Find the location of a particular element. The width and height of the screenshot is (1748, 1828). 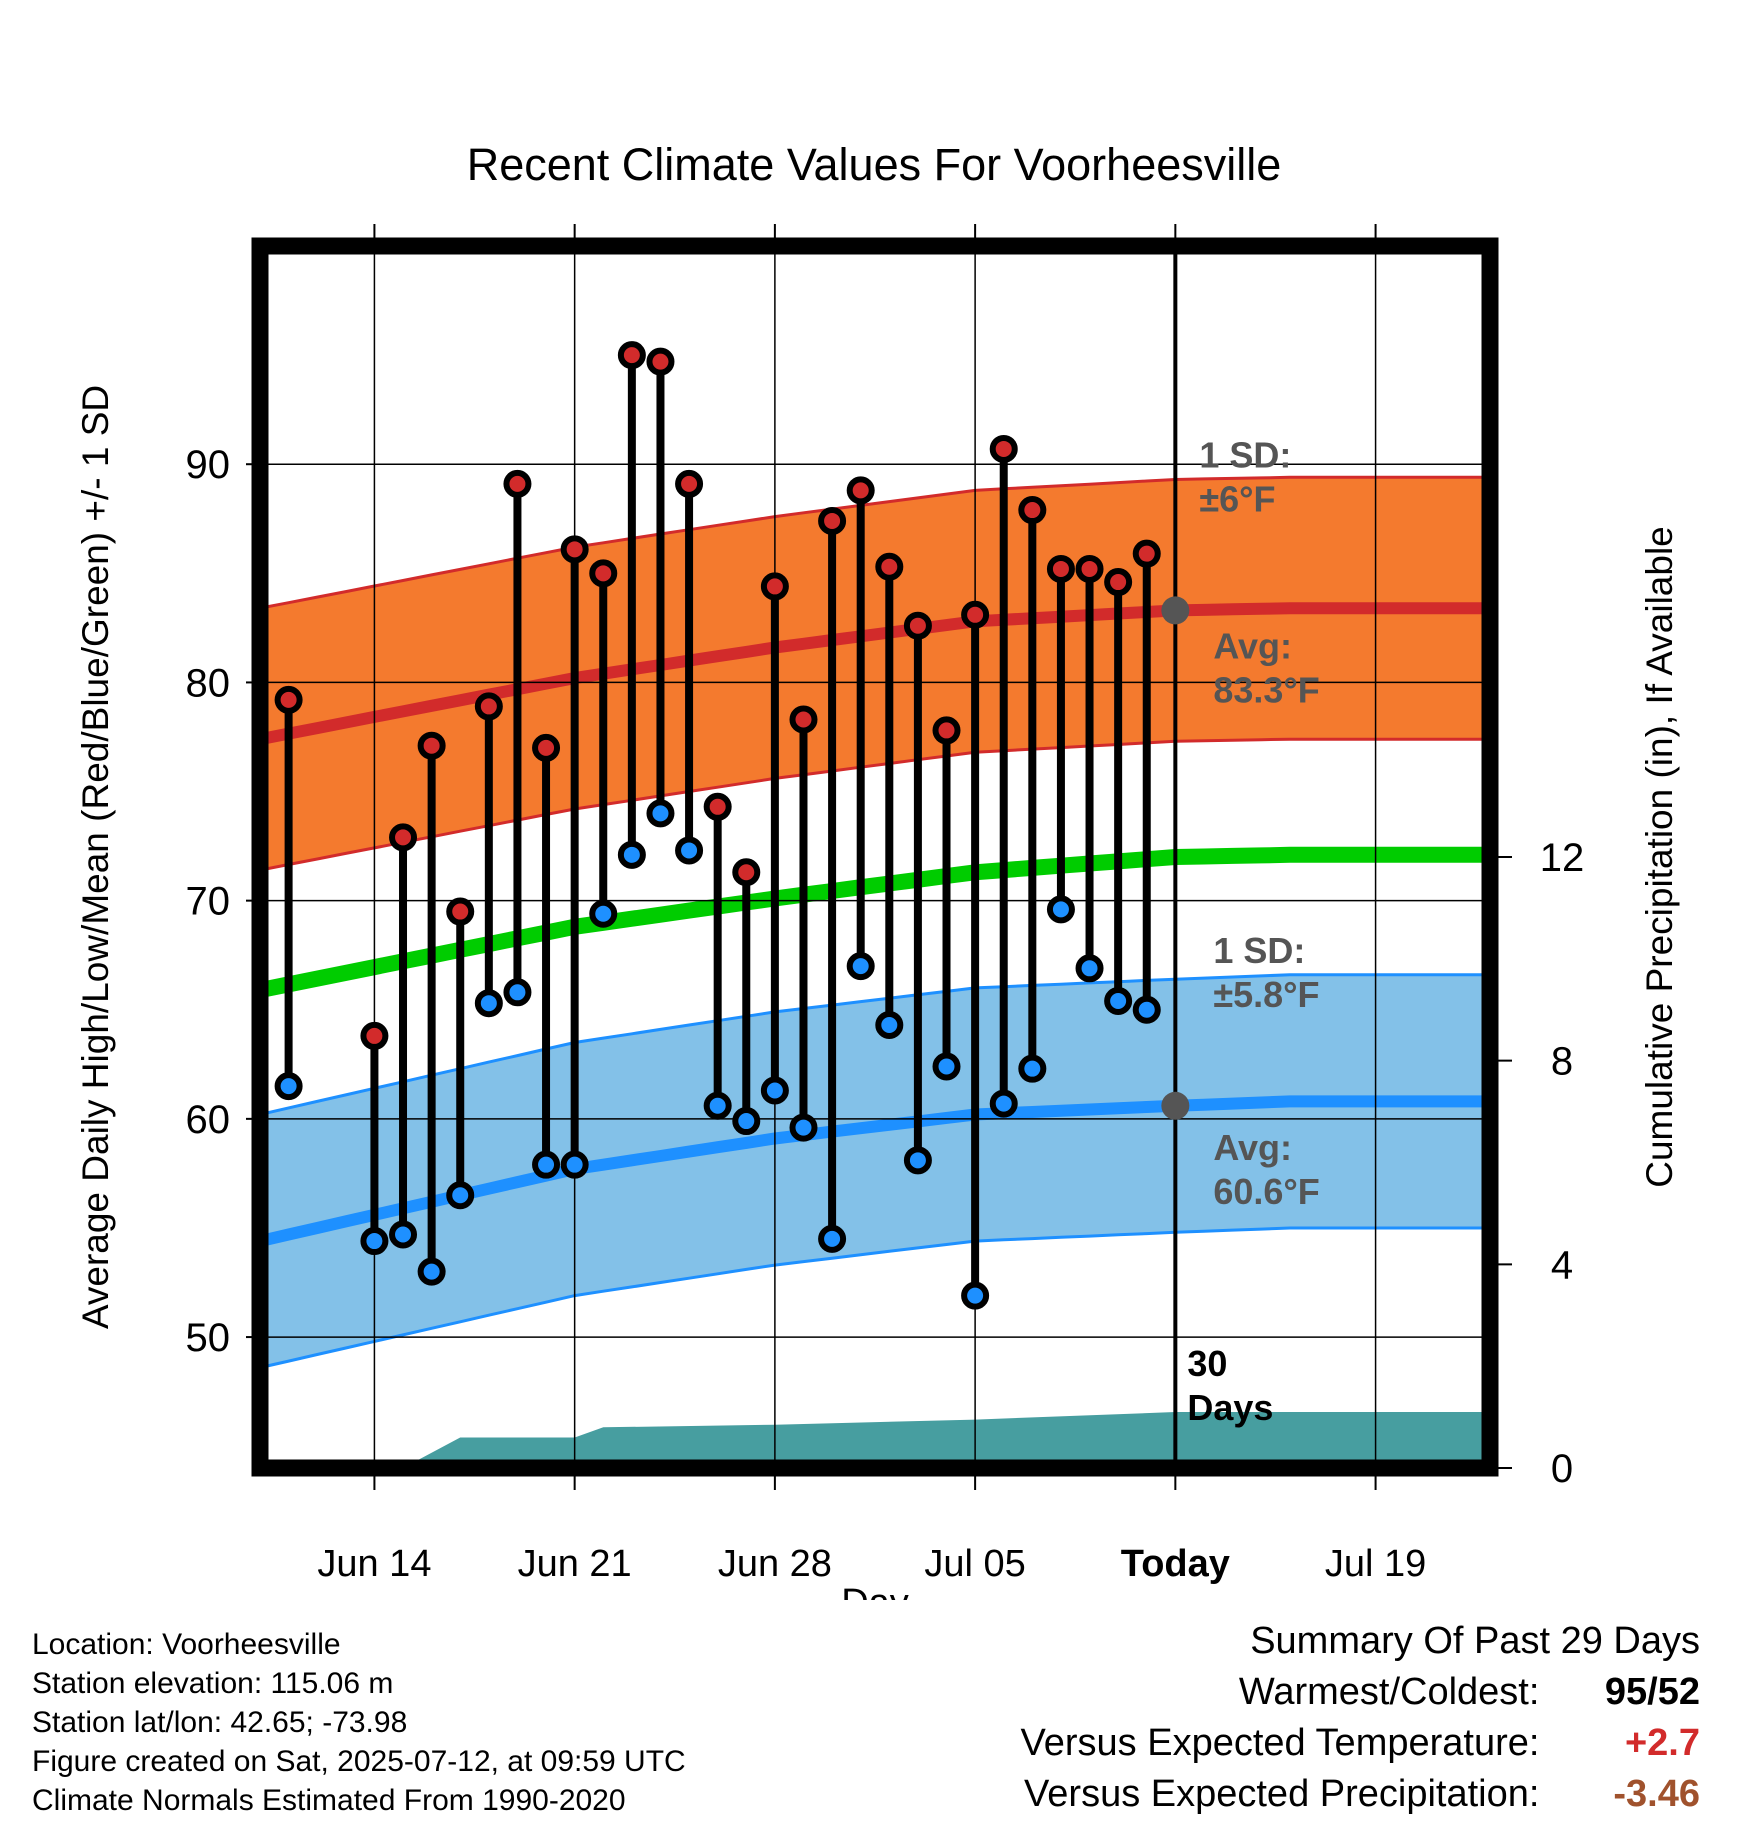

x-tick-label: Jun 28 is located at coordinates (775, 1564).